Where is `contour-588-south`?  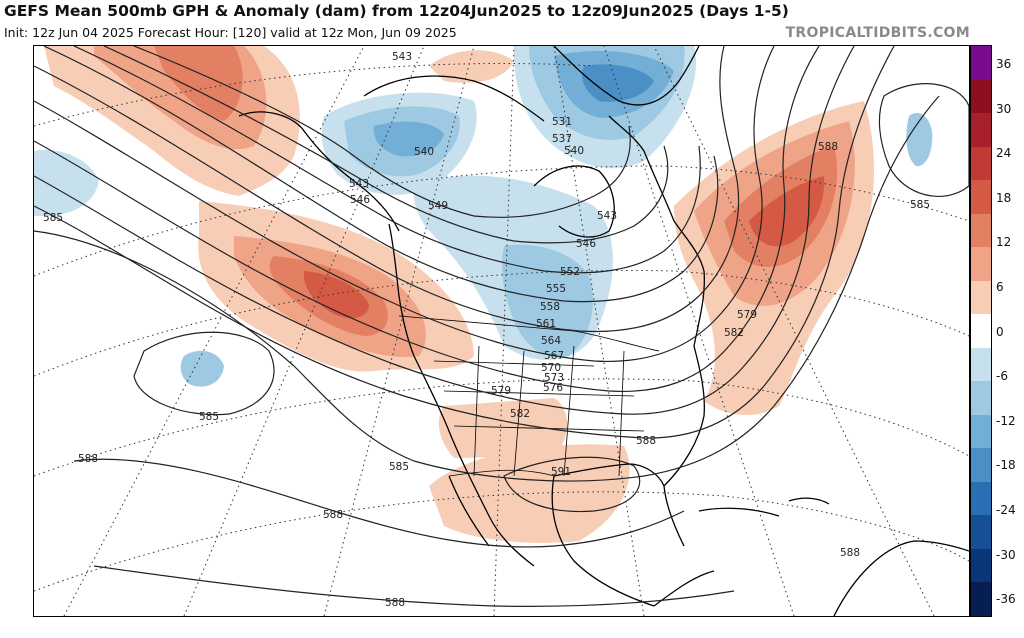
contour-588-south is located at coordinates (379, 503).